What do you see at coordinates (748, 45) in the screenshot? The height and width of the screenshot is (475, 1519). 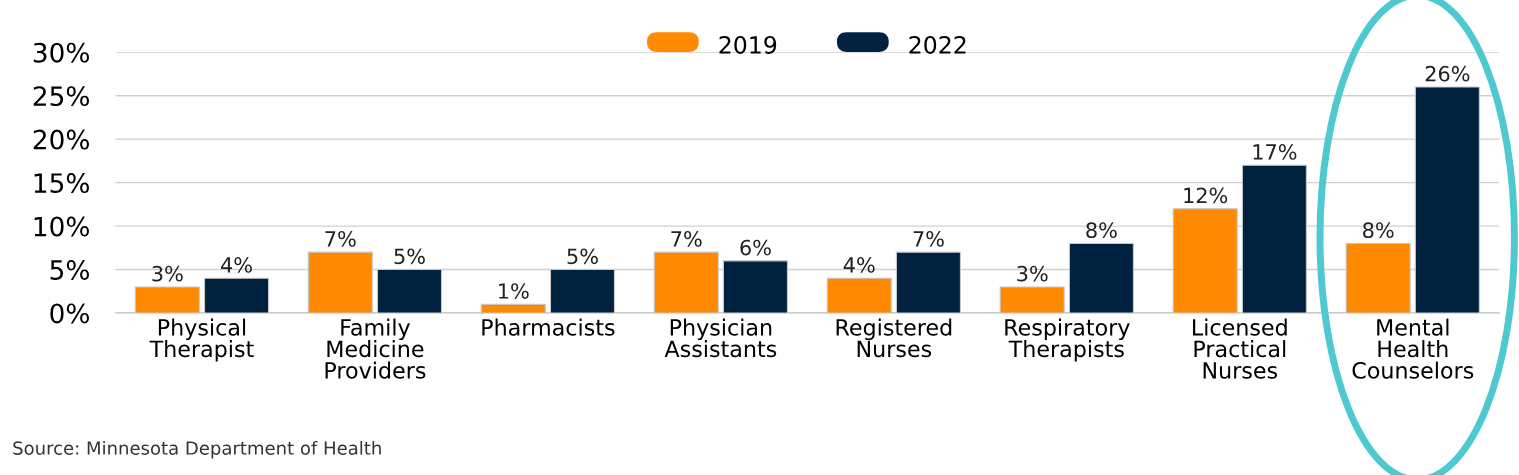 I see `legend-label: 2019` at bounding box center [748, 45].